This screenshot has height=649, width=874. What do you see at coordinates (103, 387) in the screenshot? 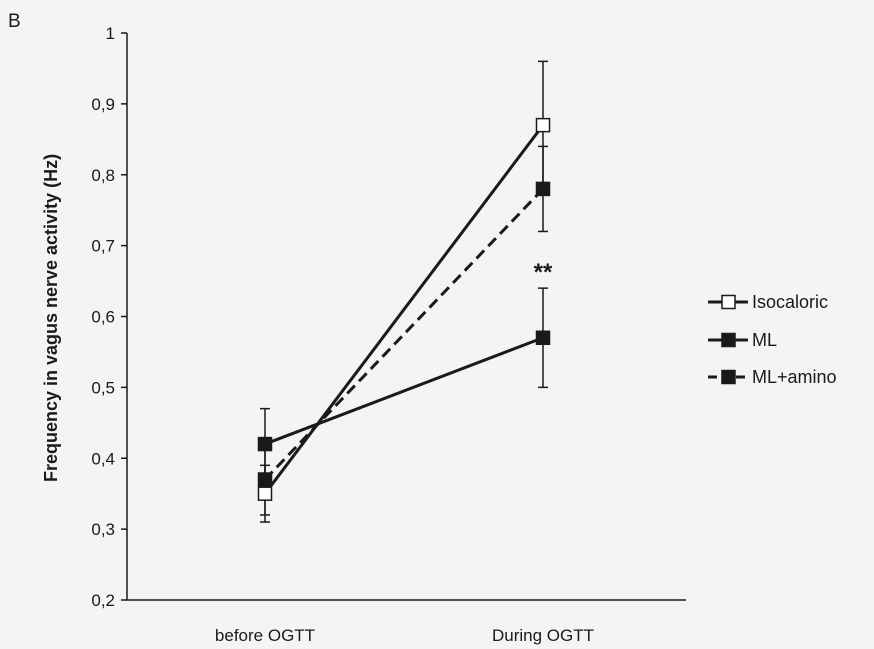
I see `y-tick-label: 0,5` at bounding box center [103, 387].